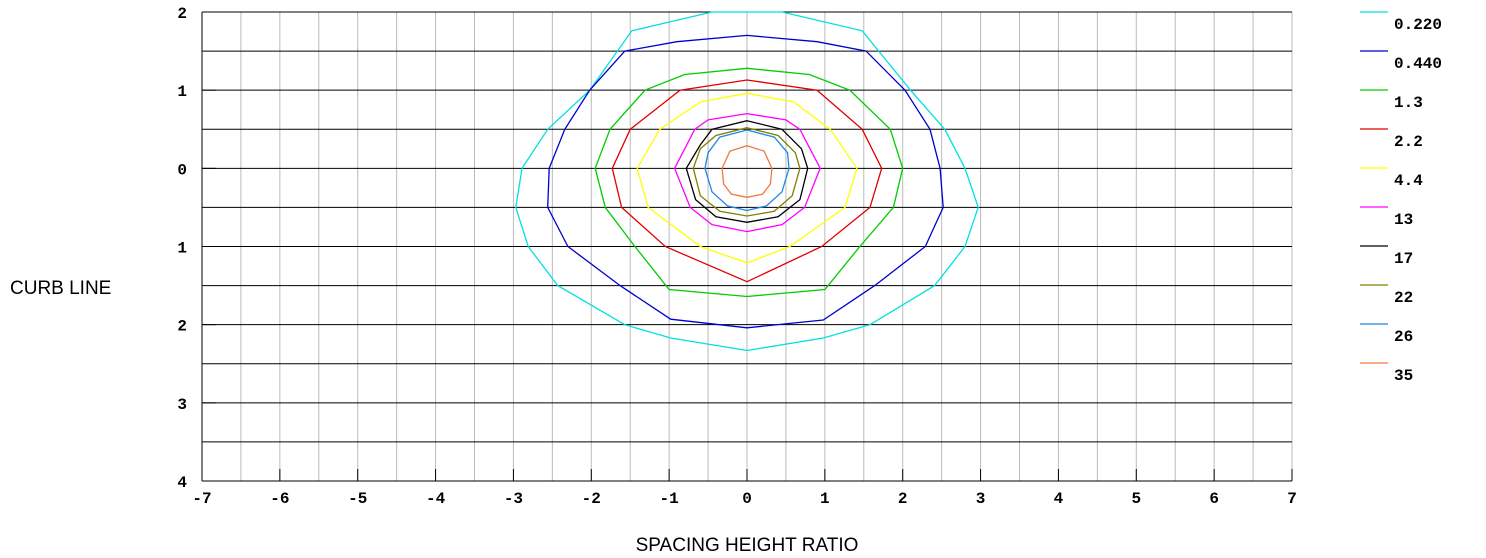  What do you see at coordinates (182, 405) in the screenshot?
I see `y-tick-label: 3` at bounding box center [182, 405].